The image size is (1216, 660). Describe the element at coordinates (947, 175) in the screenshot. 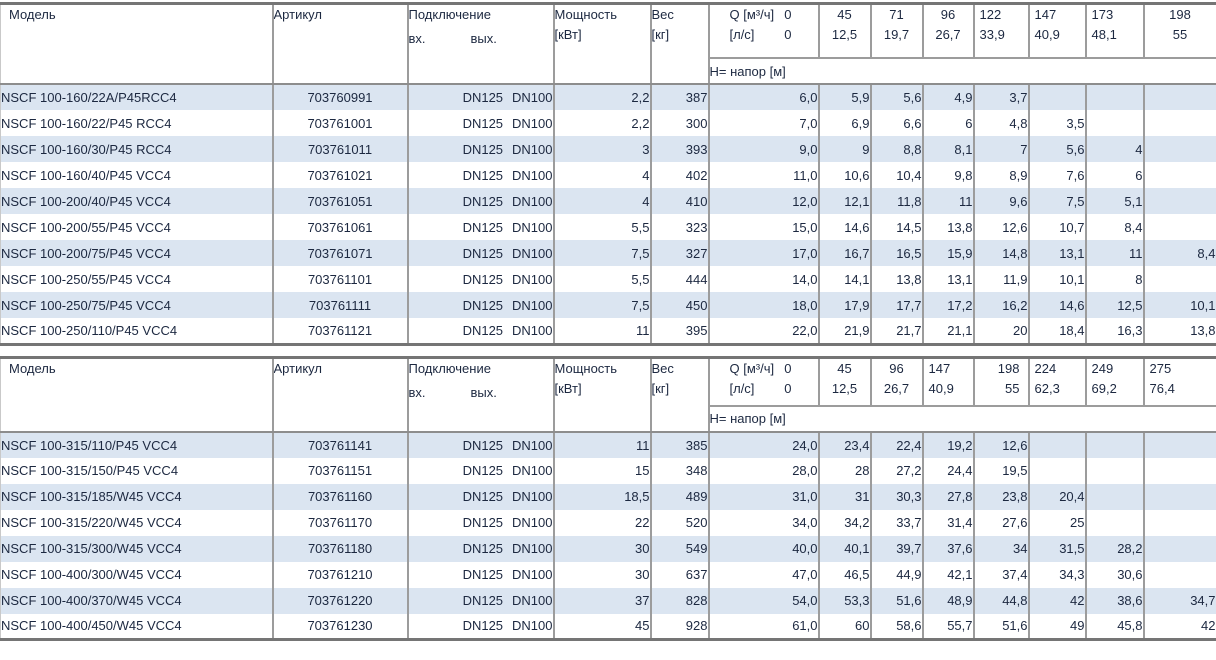

I see `head-value-cell: 9,8` at that location.